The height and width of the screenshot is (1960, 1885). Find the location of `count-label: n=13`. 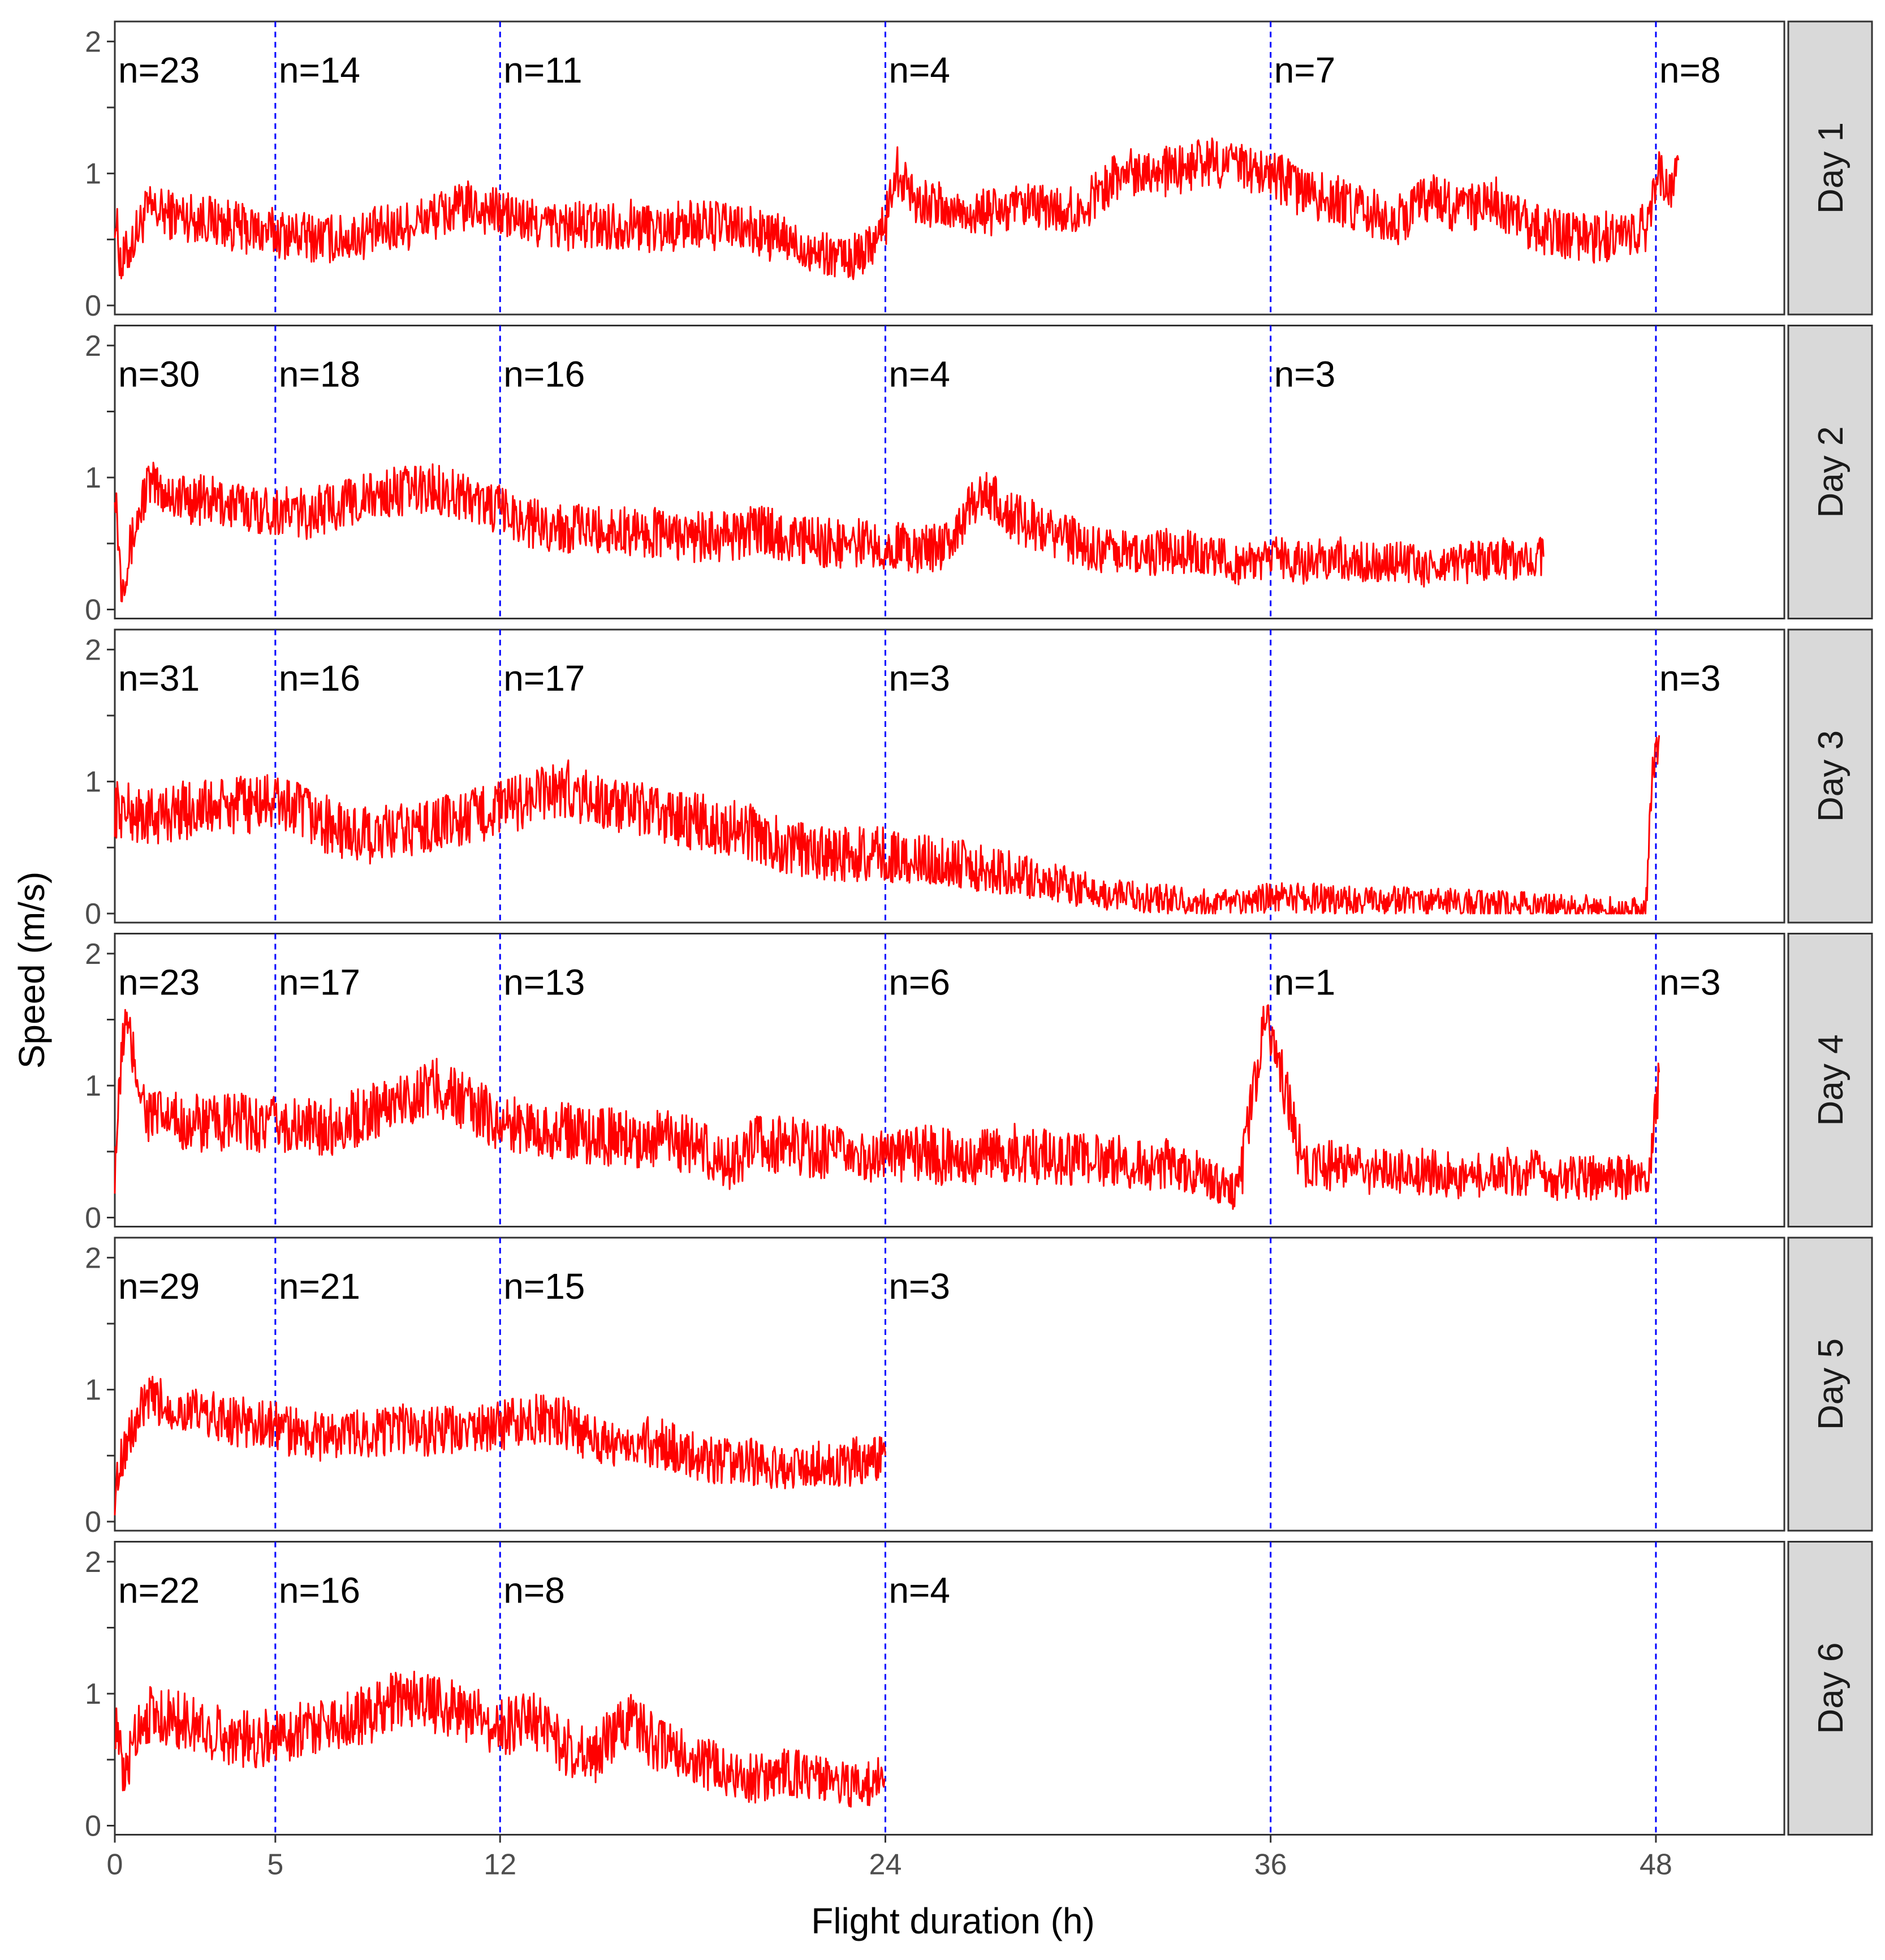

count-label: n=13 is located at coordinates (544, 982).